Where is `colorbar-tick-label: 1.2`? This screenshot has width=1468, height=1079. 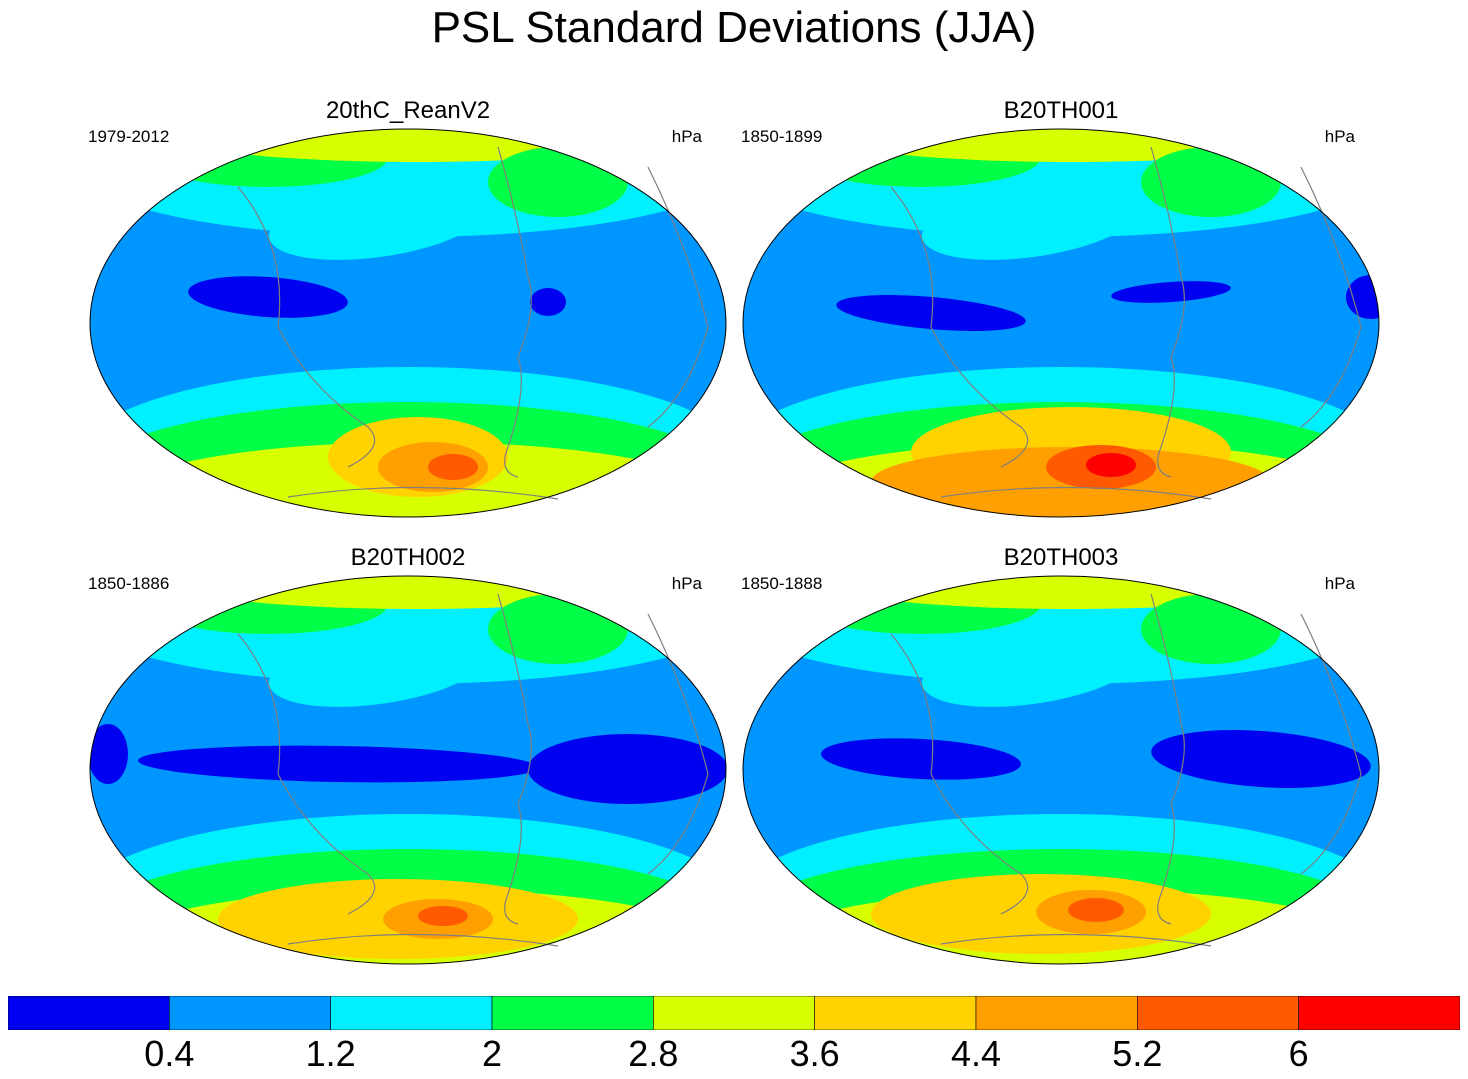 colorbar-tick-label: 1.2 is located at coordinates (330, 1053).